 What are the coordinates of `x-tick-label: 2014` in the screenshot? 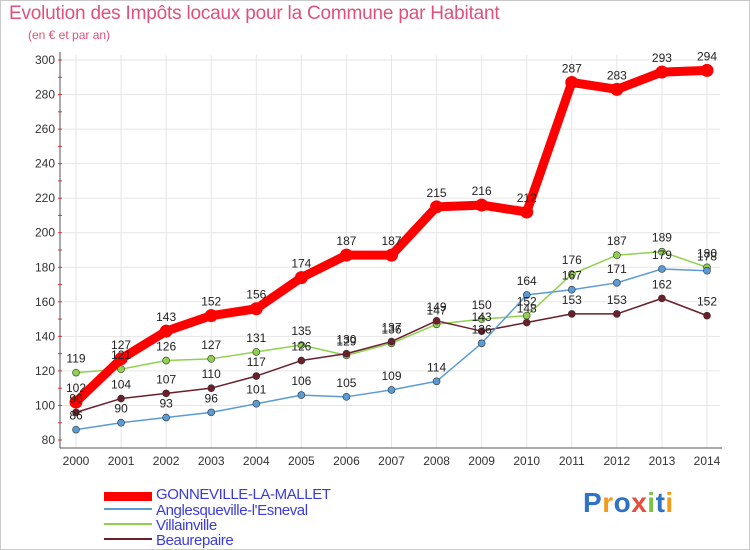 It's located at (707, 461).